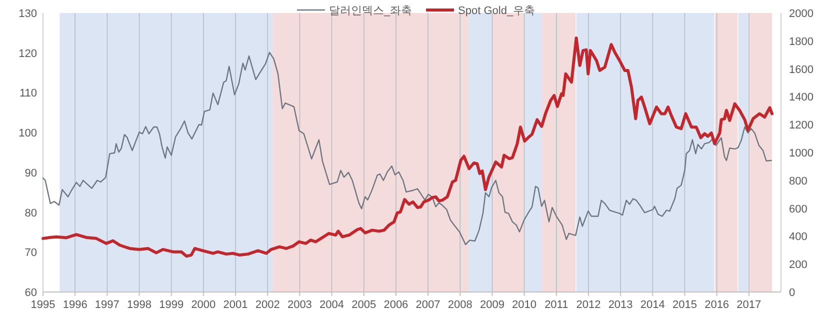 This screenshot has height=324, width=832. Describe the element at coordinates (75, 305) in the screenshot. I see `x-tick-label: 1996` at that location.